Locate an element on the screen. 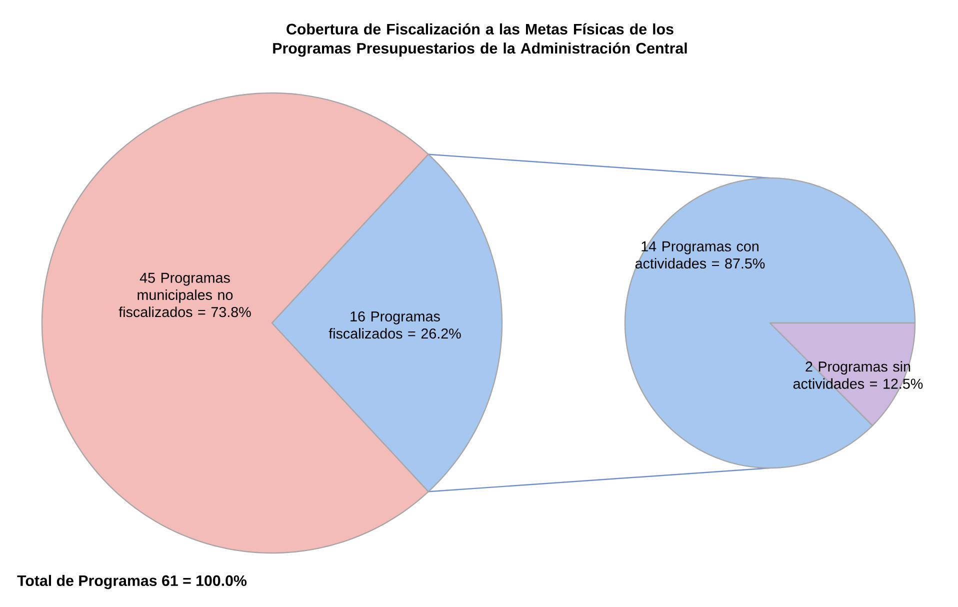 Image resolution: width=958 pixels, height=607 pixels. slice-label: 16 Programas fiscalizados = 26.2% is located at coordinates (394, 325).